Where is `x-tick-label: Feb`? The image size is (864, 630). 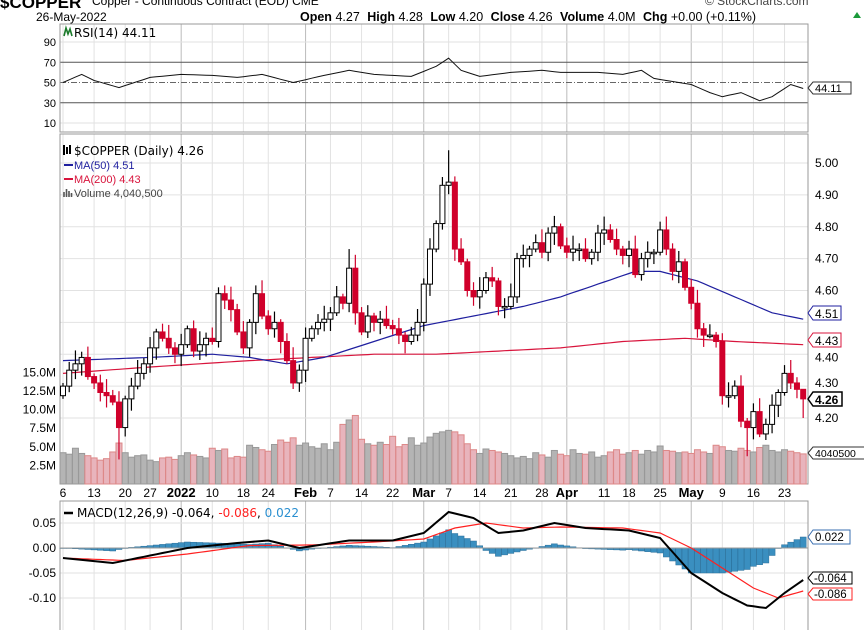 x-tick-label: Feb is located at coordinates (305, 492).